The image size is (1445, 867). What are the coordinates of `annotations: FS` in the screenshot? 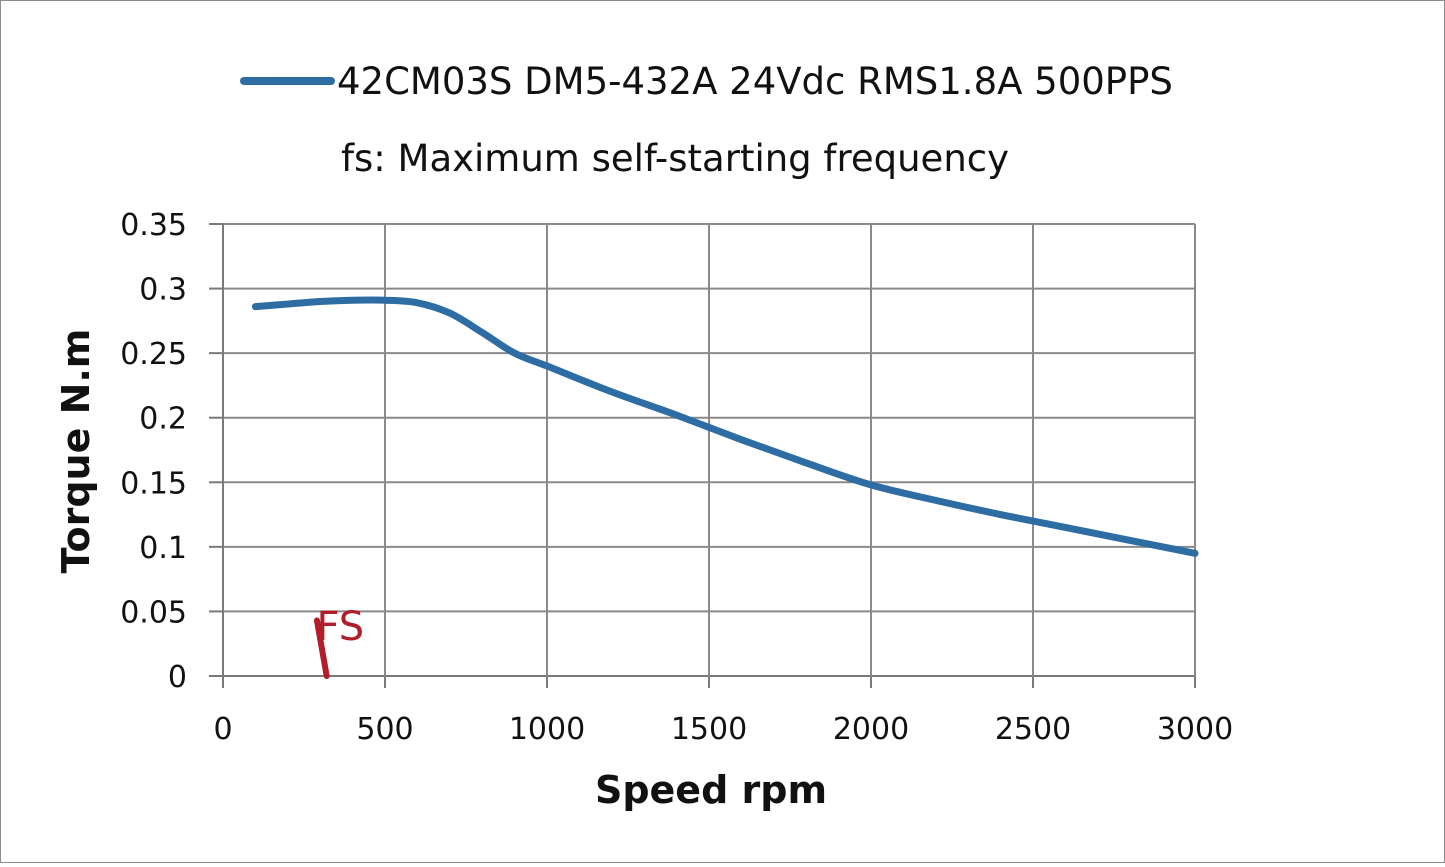 It's located at (339, 641).